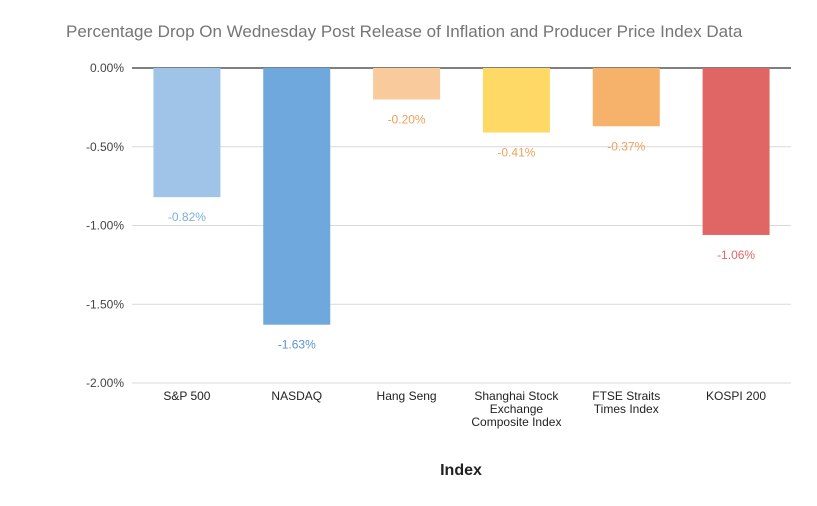 The image size is (817, 506). Describe the element at coordinates (516, 153) in the screenshot. I see `data-label: -0.41%` at that location.